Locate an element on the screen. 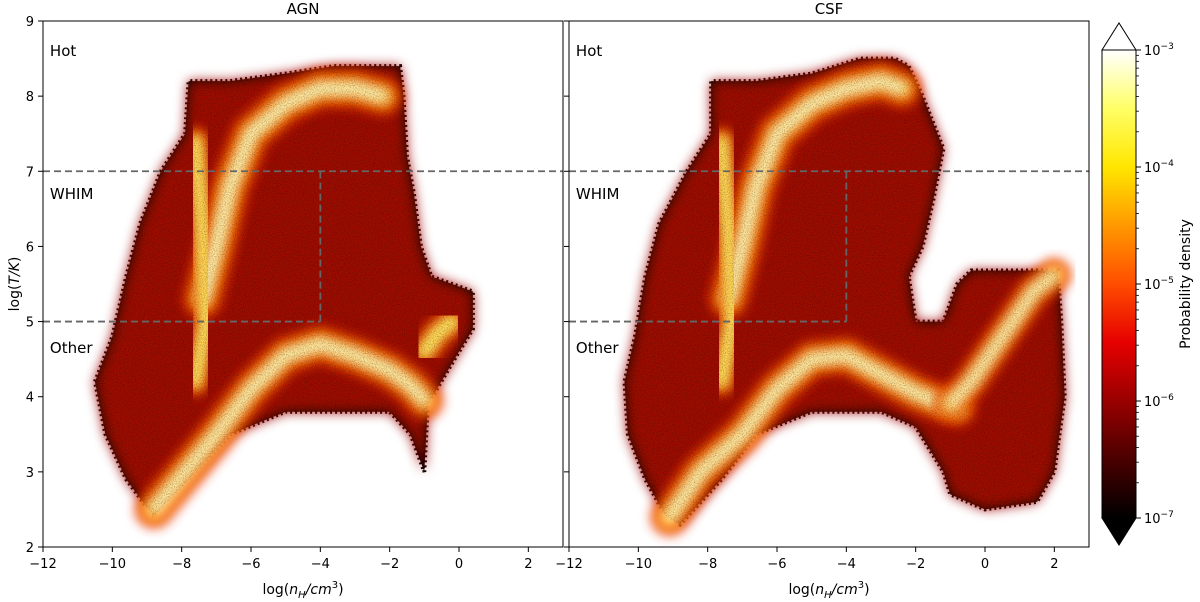  y-tick-label: 2 is located at coordinates (30, 548).